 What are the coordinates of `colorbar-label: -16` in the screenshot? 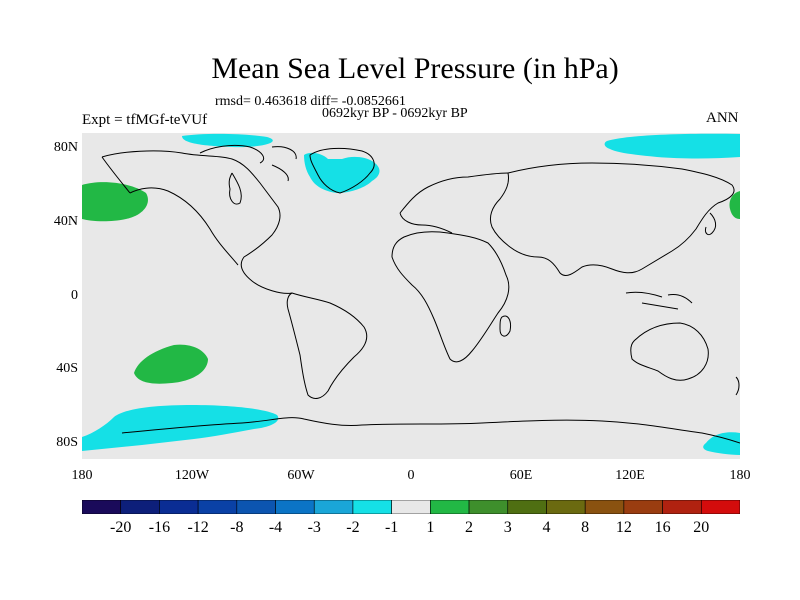 It's located at (159, 527).